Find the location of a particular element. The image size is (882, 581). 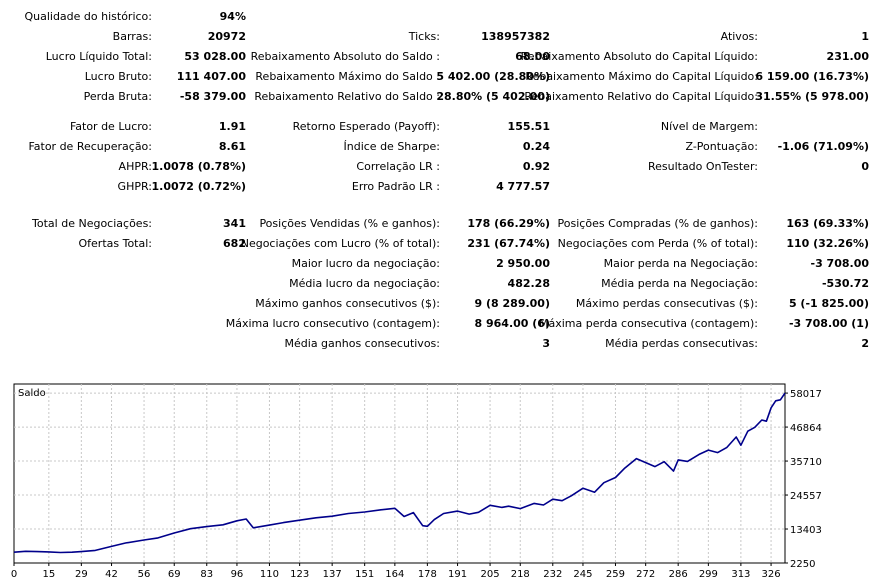

y-tick-label: 58017 is located at coordinates (806, 394).